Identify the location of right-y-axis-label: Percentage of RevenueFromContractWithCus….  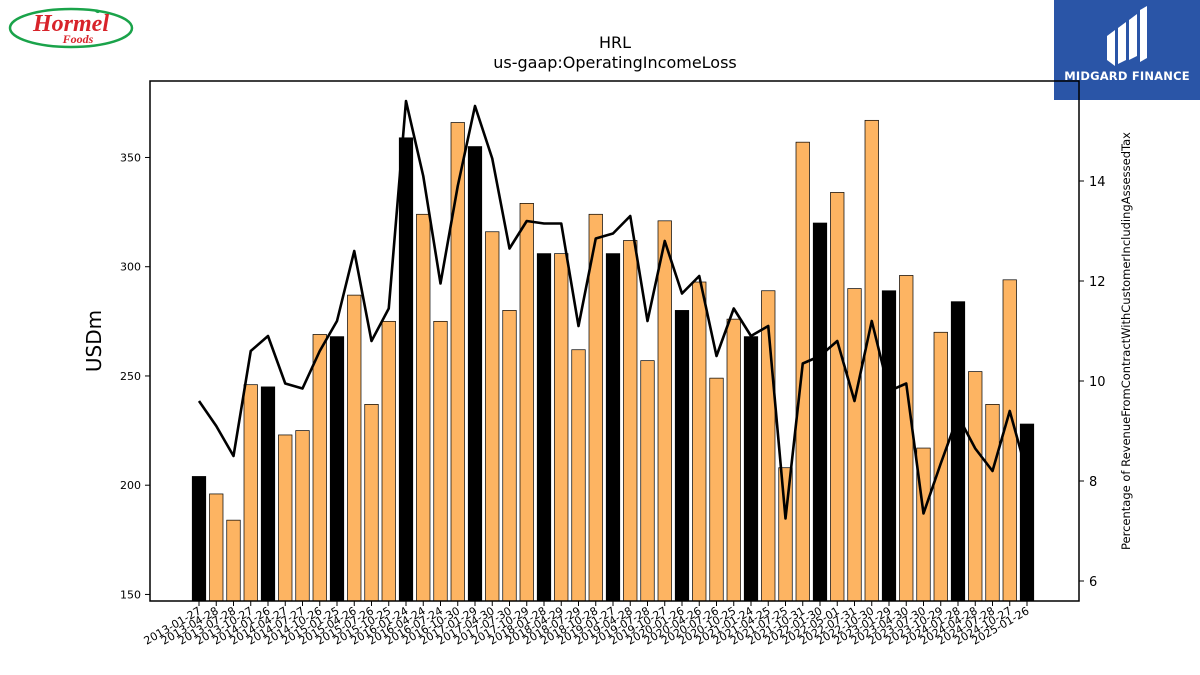
(1126, 341).